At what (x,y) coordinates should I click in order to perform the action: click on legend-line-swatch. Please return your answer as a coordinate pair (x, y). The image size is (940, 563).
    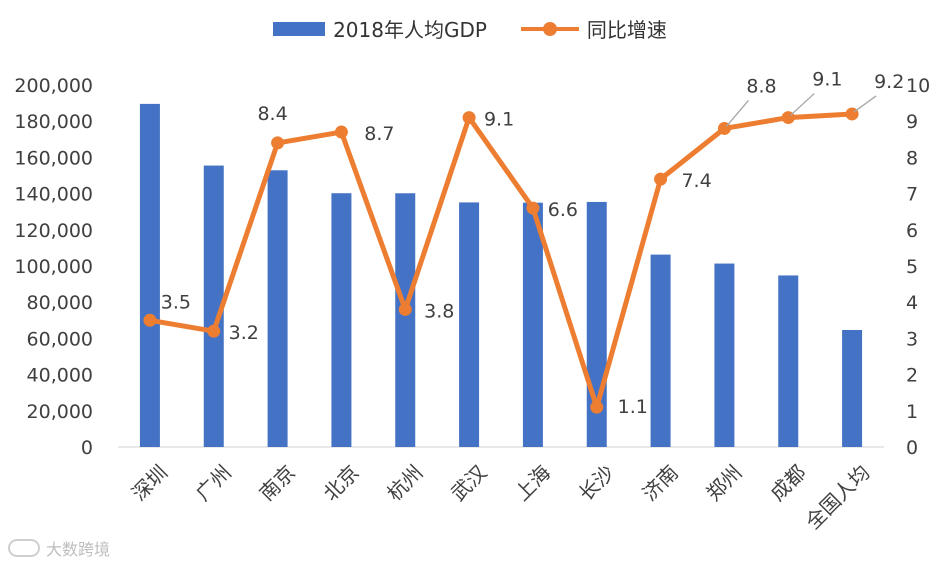
    Looking at the image, I should click on (549, 28).